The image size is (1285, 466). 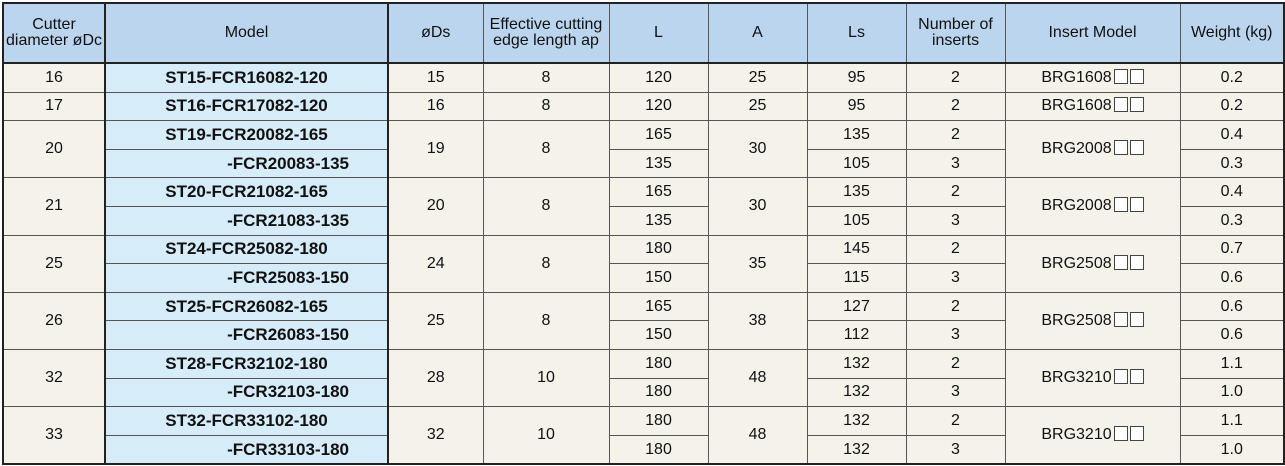 I want to click on weight-cell-text: 1.1, so click(x=1231, y=420).